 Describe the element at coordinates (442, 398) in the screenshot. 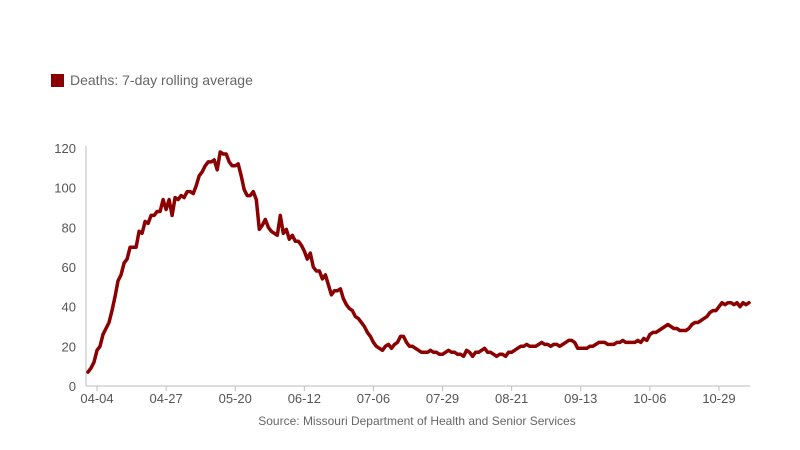

I see `x-tick-label: 07-29` at that location.